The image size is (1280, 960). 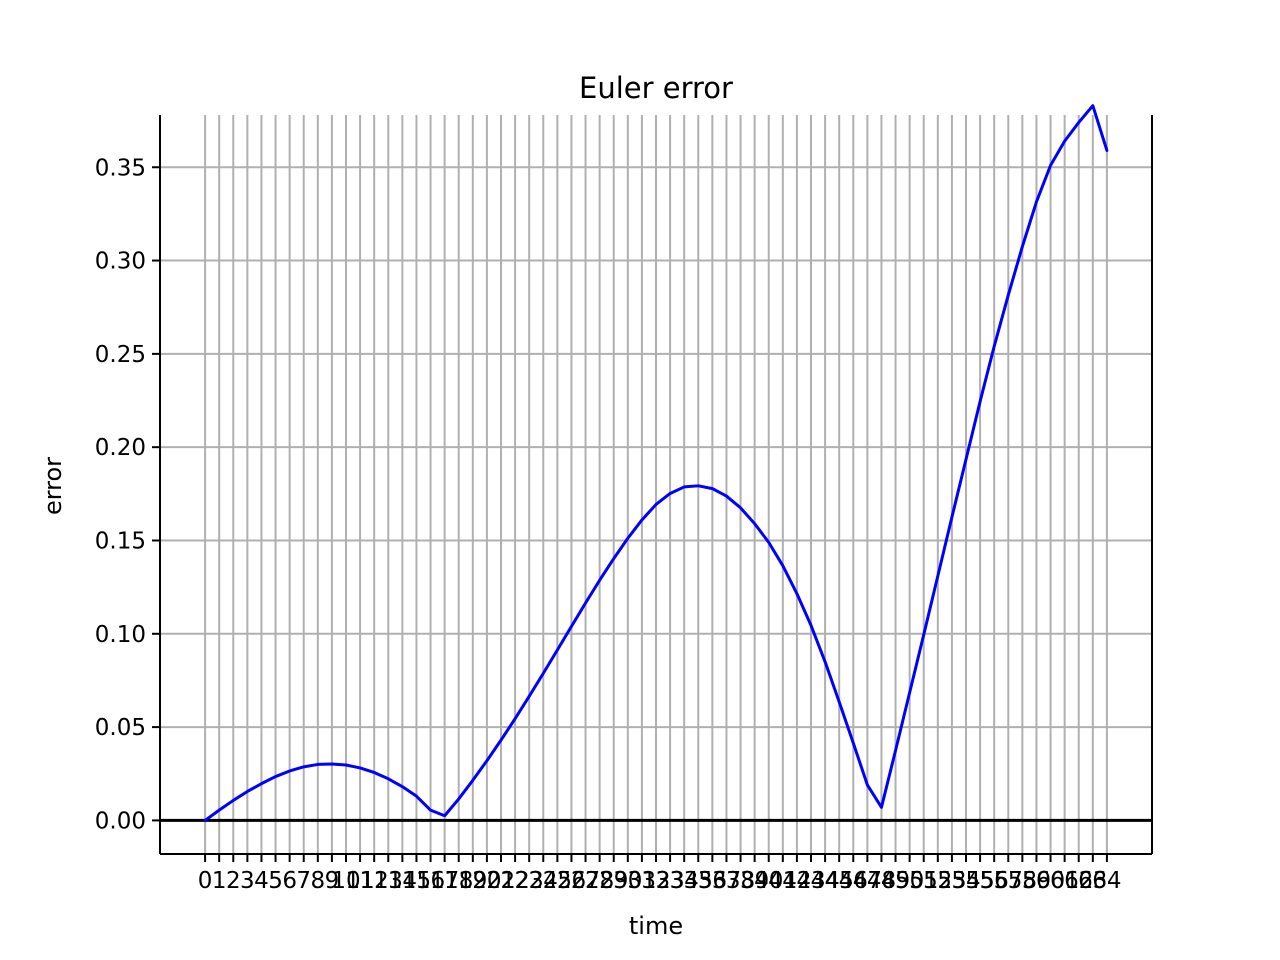 What do you see at coordinates (120, 448) in the screenshot?
I see `y-tick-label: 0.20` at bounding box center [120, 448].